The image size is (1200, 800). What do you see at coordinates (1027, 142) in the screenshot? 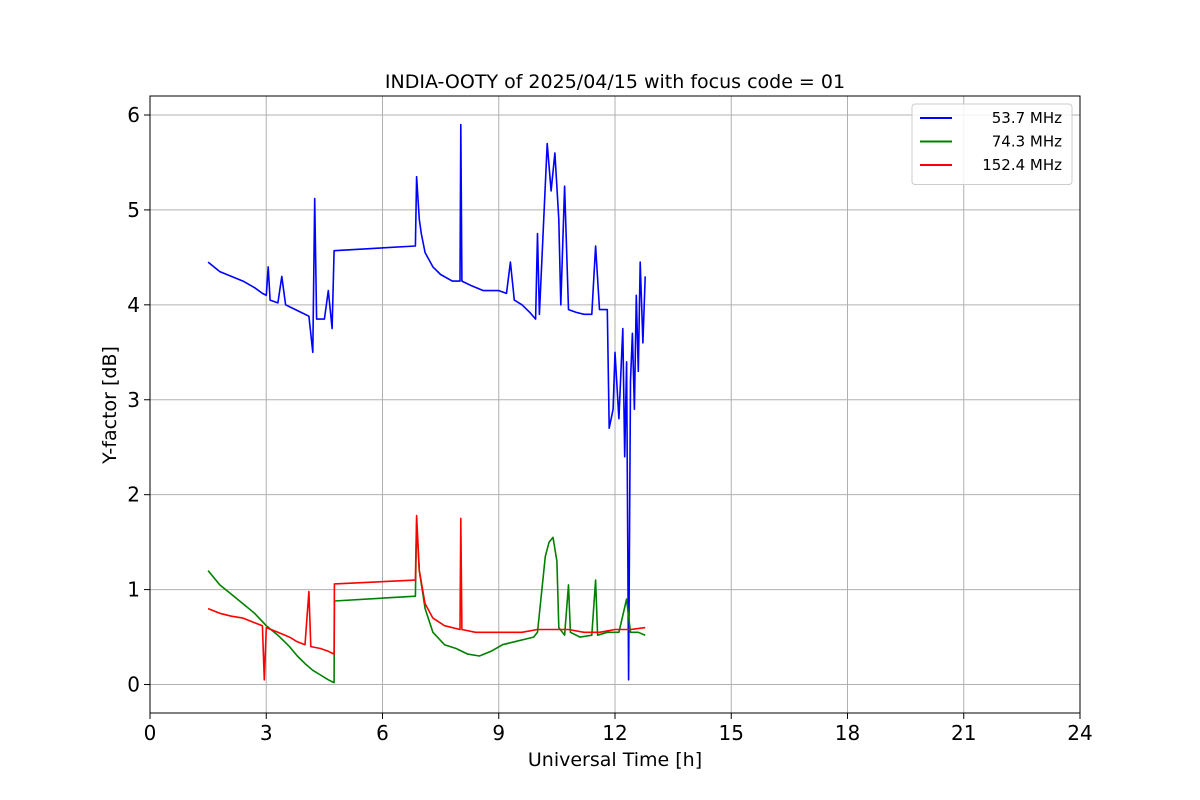
I see `legend-label-1: 74.3 MHz` at bounding box center [1027, 142].